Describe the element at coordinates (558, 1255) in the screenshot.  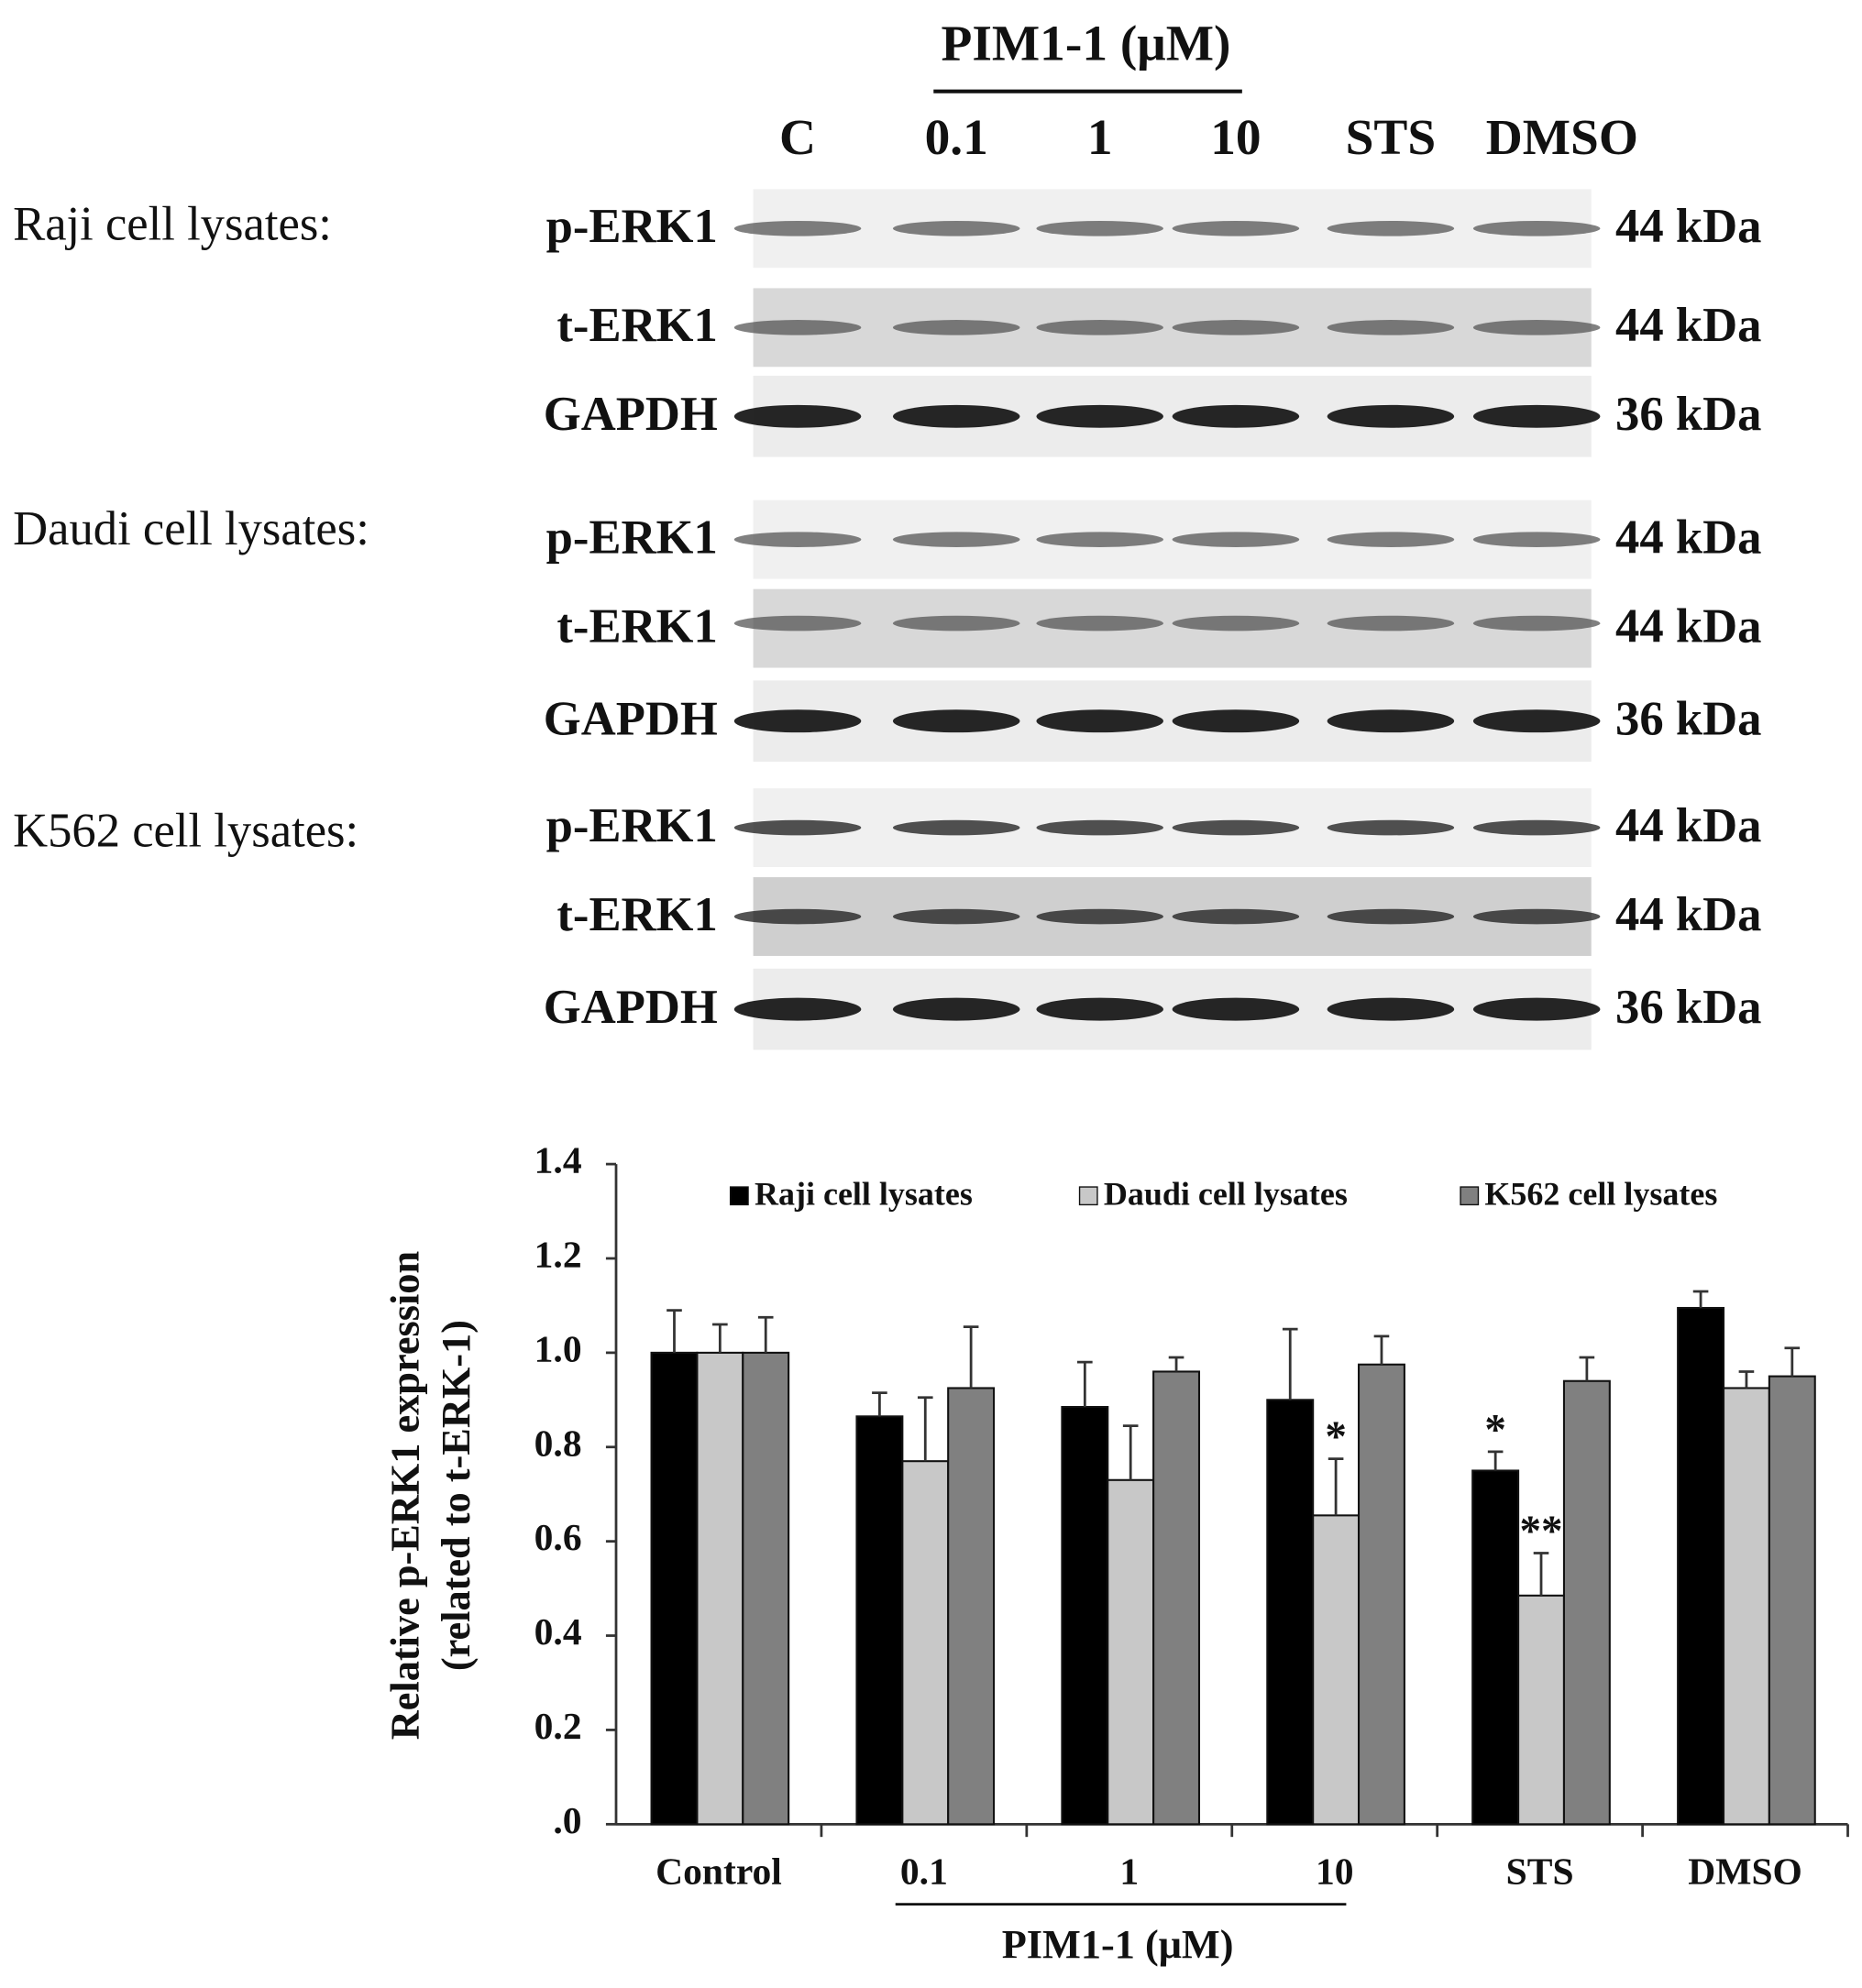
I see `y-tick-label: 1.2` at that location.